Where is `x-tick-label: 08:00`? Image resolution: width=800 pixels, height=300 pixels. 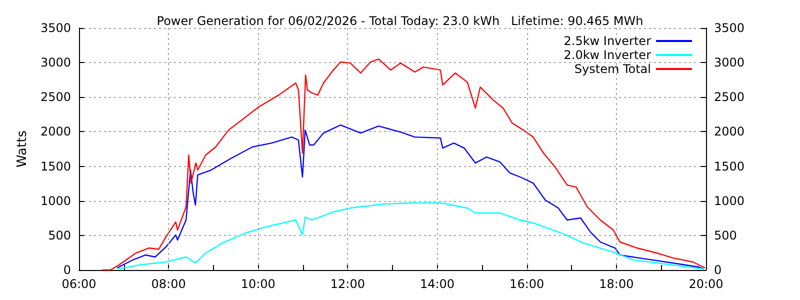
x-tick-label: 08:00 is located at coordinates (168, 284).